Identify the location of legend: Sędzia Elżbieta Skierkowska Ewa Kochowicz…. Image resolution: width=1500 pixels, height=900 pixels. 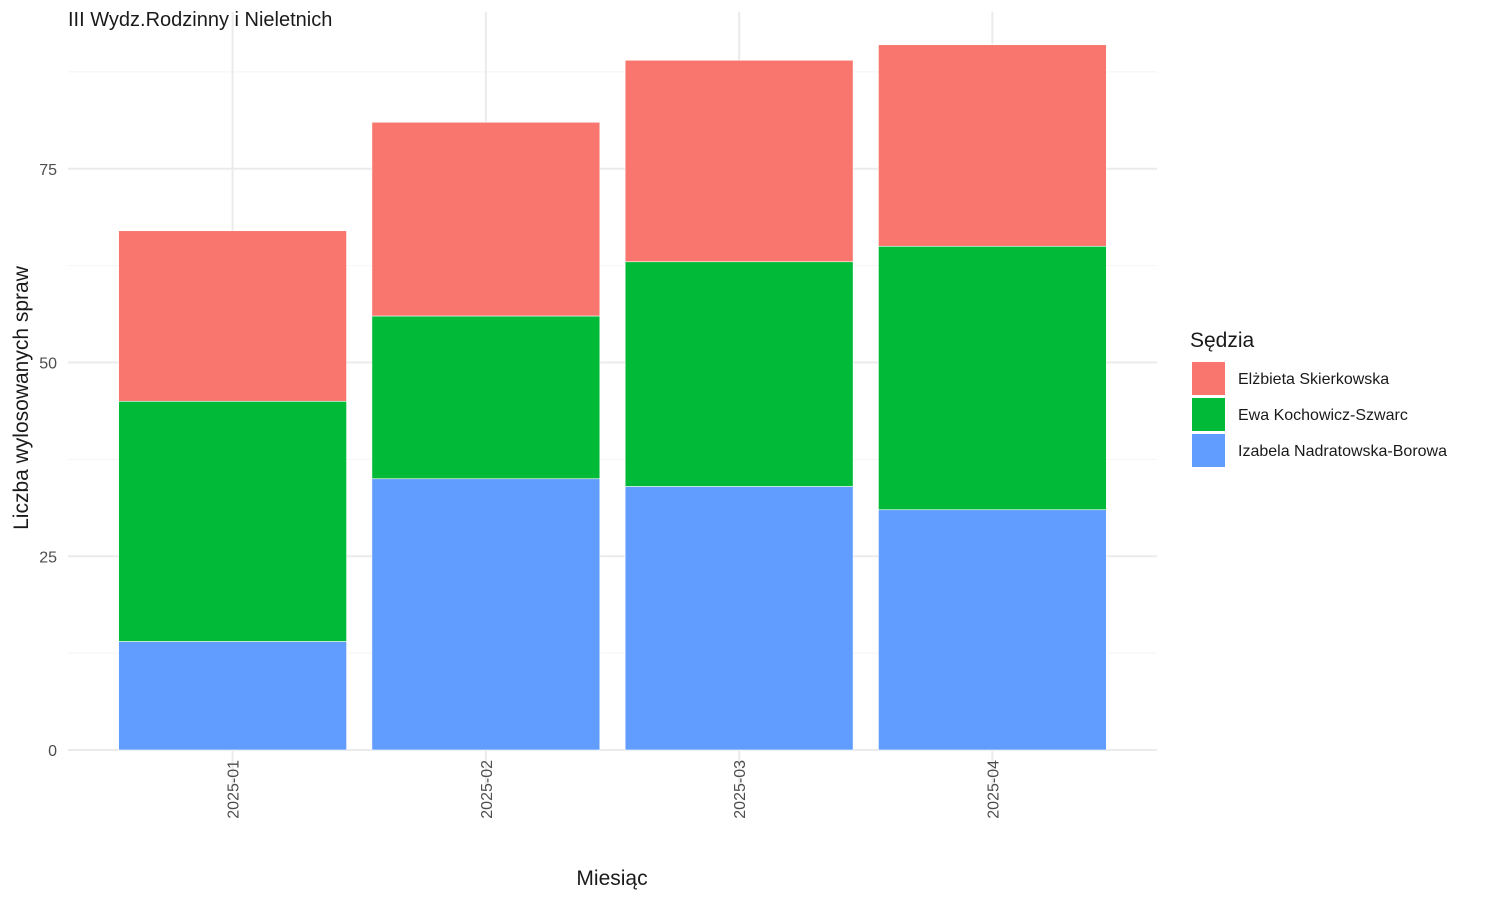
(1318, 398).